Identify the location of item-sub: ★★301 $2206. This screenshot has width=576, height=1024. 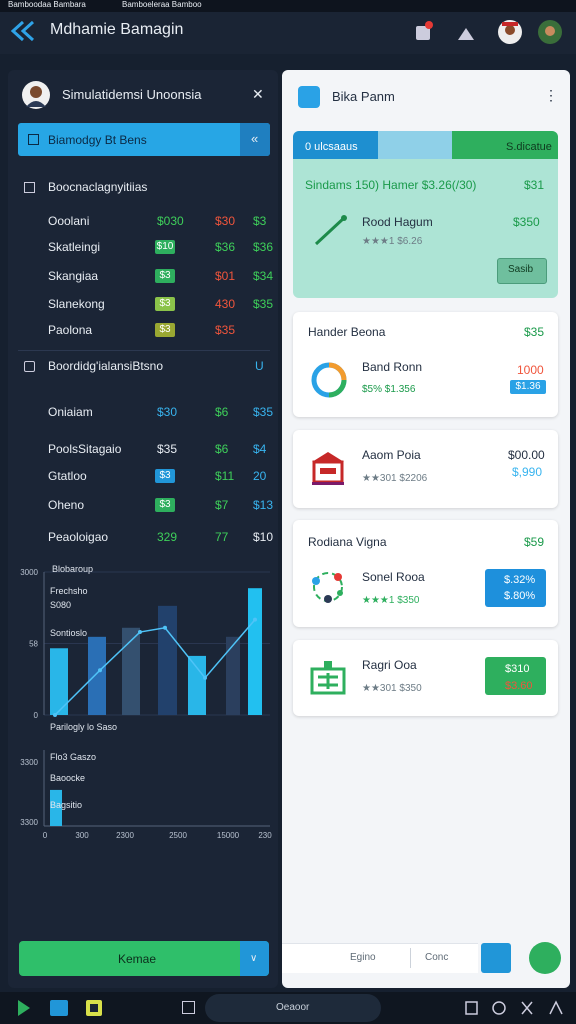
(395, 478).